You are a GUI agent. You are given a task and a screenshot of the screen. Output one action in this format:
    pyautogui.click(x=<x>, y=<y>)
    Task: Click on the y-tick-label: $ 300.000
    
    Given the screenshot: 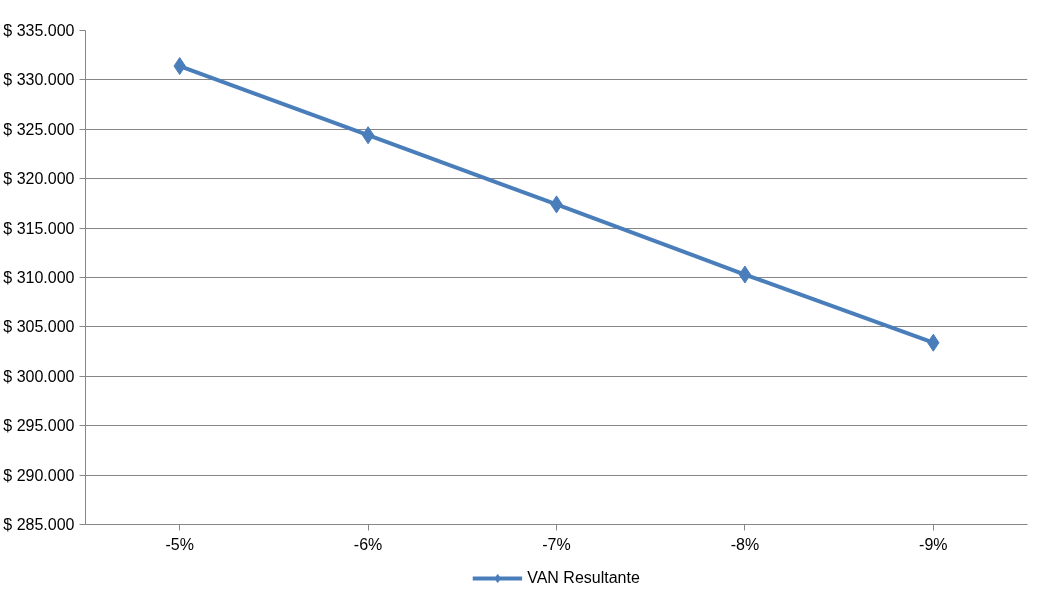 What is the action you would take?
    pyautogui.click(x=39, y=376)
    